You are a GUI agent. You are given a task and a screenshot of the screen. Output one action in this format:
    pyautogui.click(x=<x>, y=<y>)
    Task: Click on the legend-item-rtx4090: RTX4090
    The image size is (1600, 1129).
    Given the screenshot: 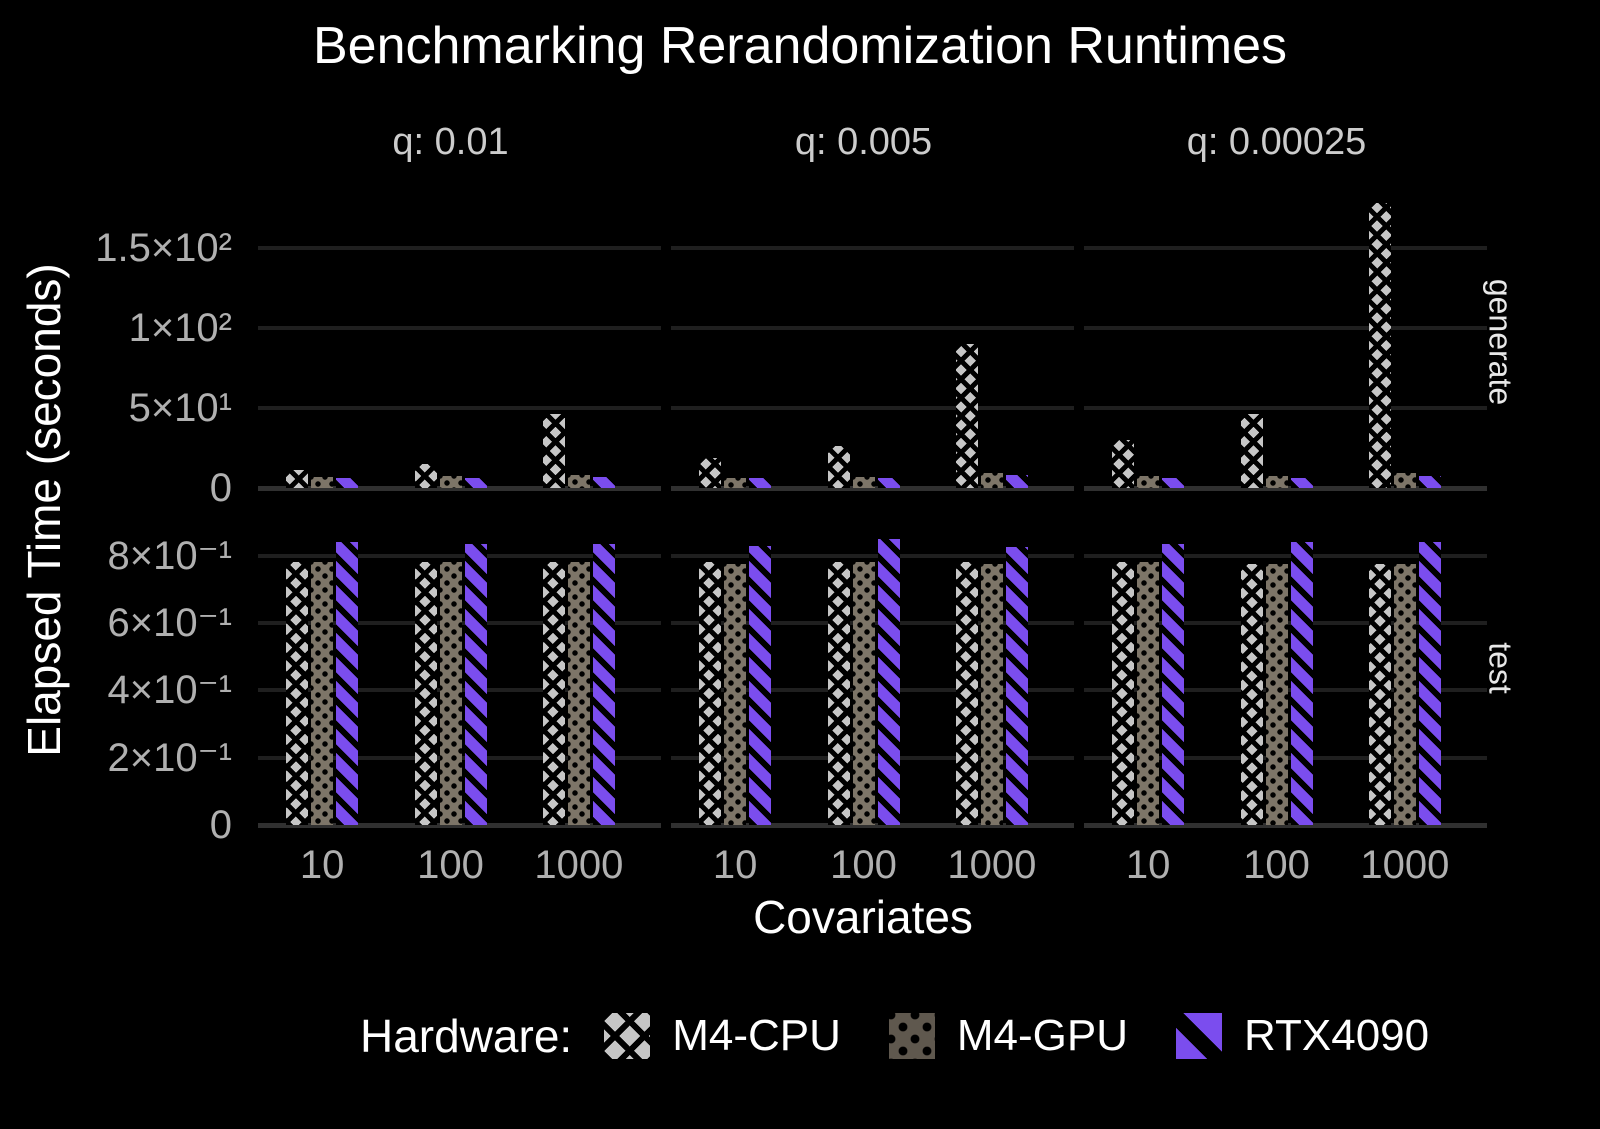 What is the action you would take?
    pyautogui.click(x=1302, y=1036)
    